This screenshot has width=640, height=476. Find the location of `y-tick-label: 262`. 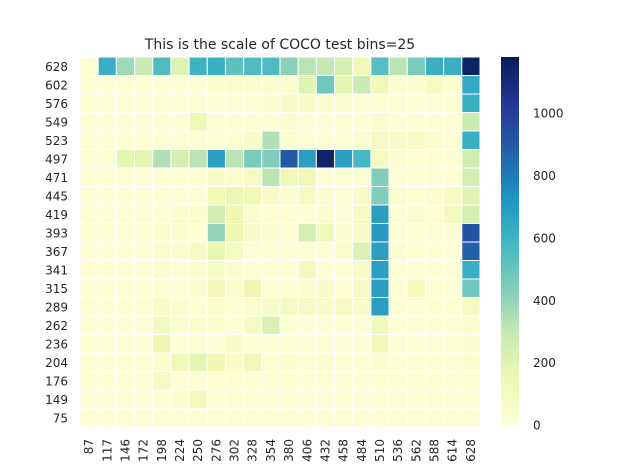

y-tick-label: 262 is located at coordinates (56, 326).